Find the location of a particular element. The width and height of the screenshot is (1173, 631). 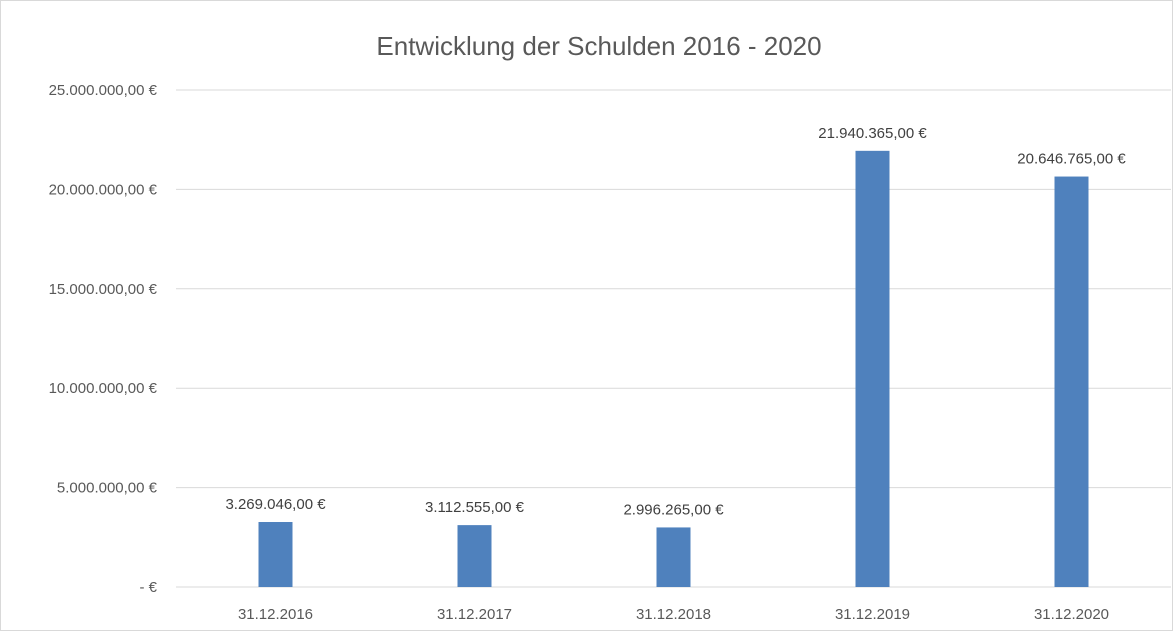

y-tick-label: 20.000.000,00 € is located at coordinates (103, 189).